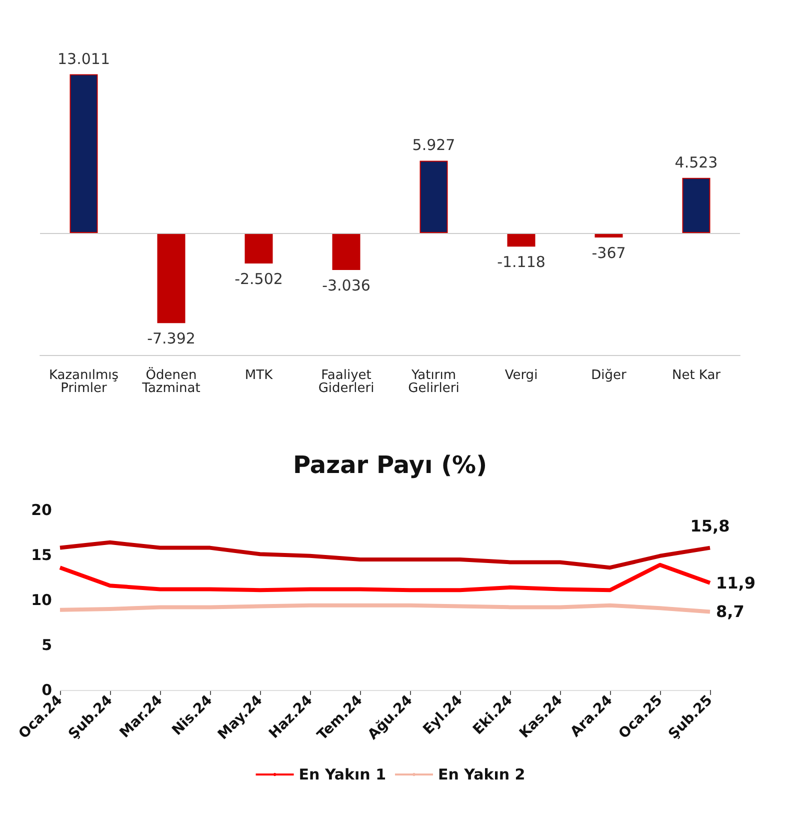 The height and width of the screenshot is (818, 810). Describe the element at coordinates (696, 162) in the screenshot. I see `data-label: 4.523` at that location.